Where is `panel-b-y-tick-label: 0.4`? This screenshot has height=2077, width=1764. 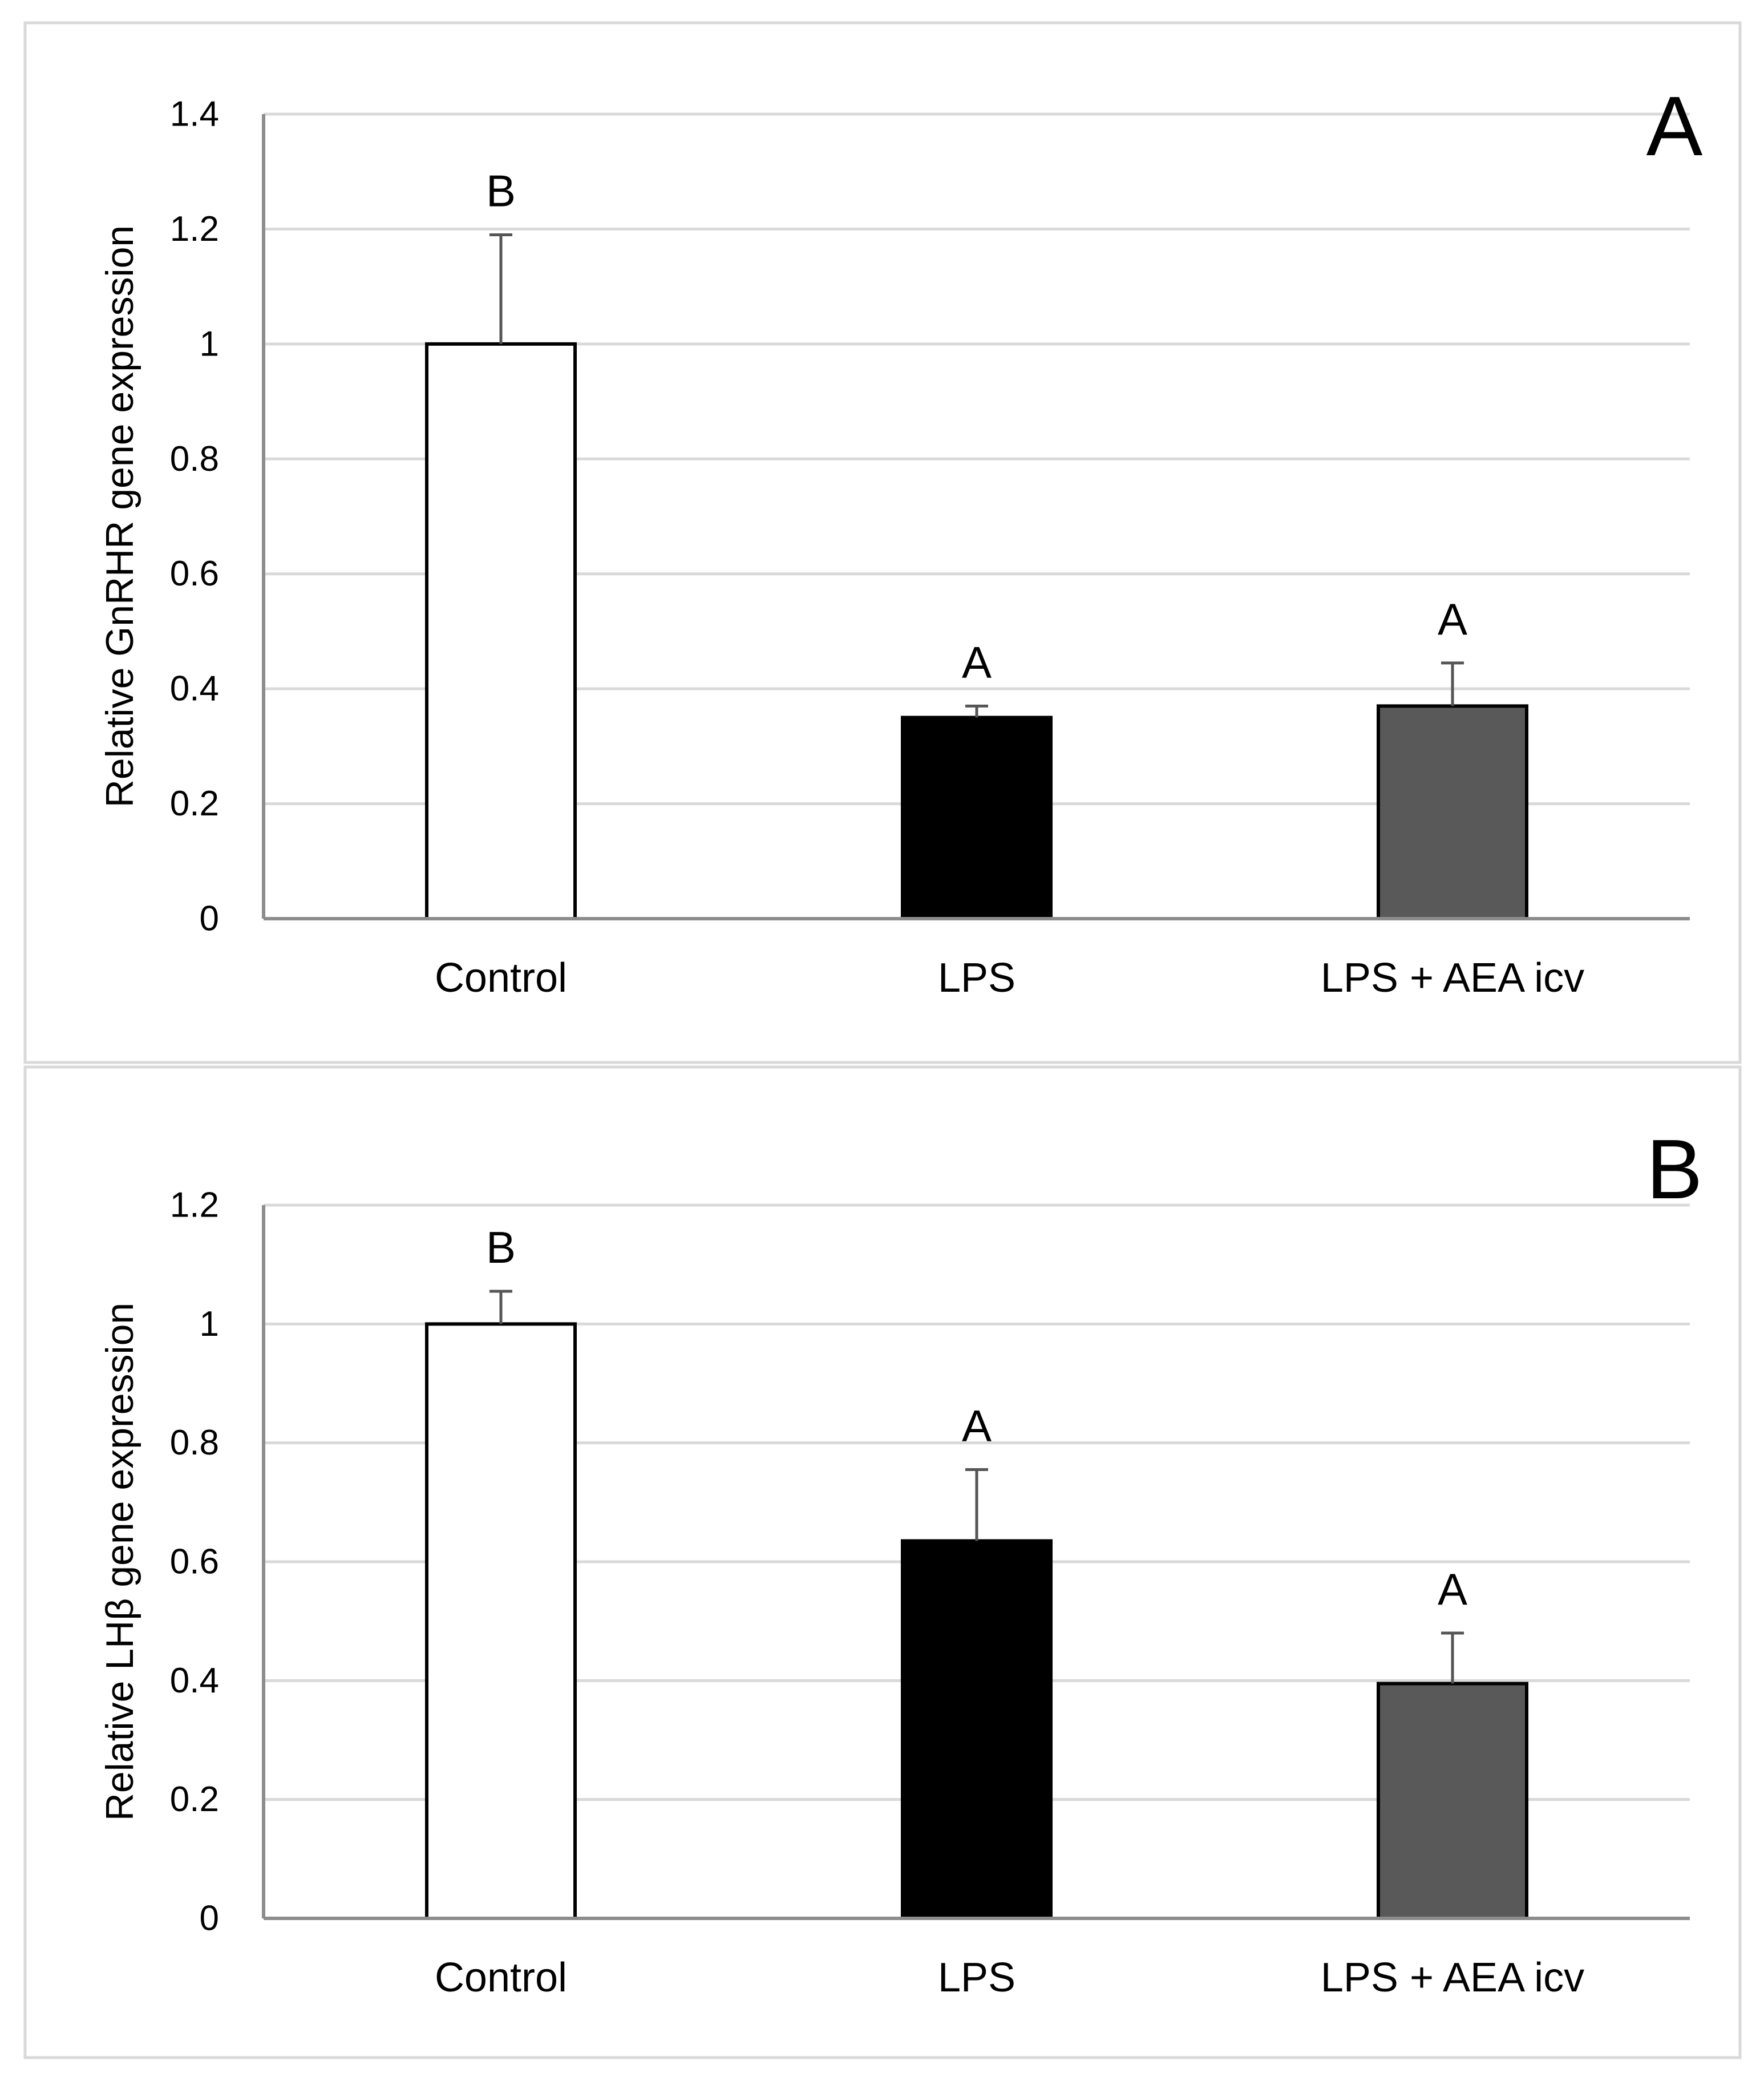 panel-b-y-tick-label: 0.4 is located at coordinates (195, 1680).